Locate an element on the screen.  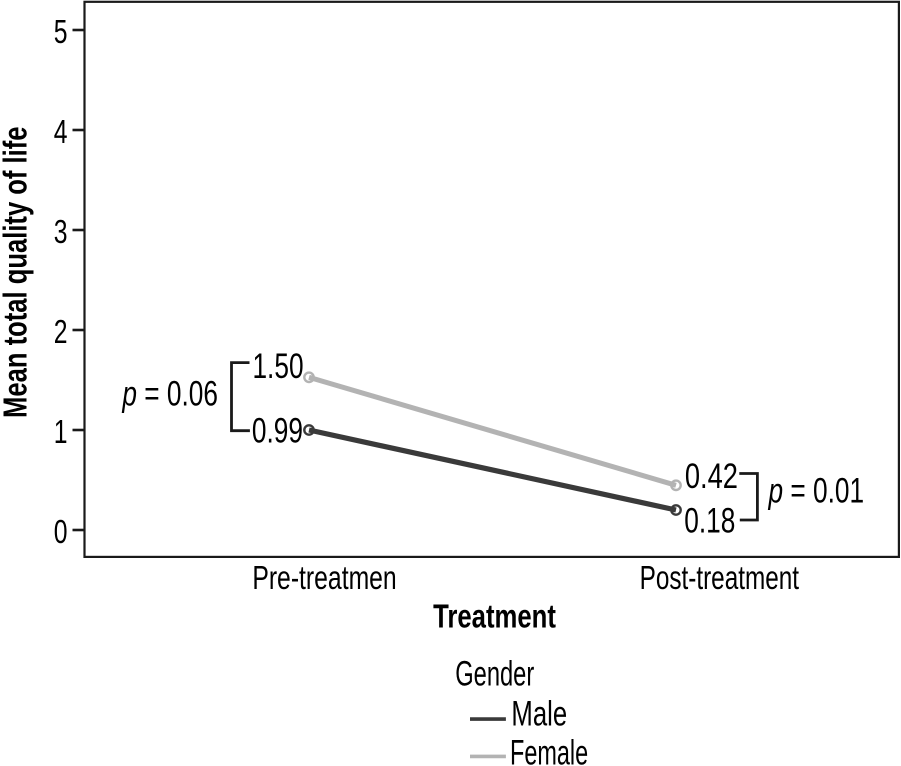
svg-text: 1.50 is located at coordinates (277, 366).